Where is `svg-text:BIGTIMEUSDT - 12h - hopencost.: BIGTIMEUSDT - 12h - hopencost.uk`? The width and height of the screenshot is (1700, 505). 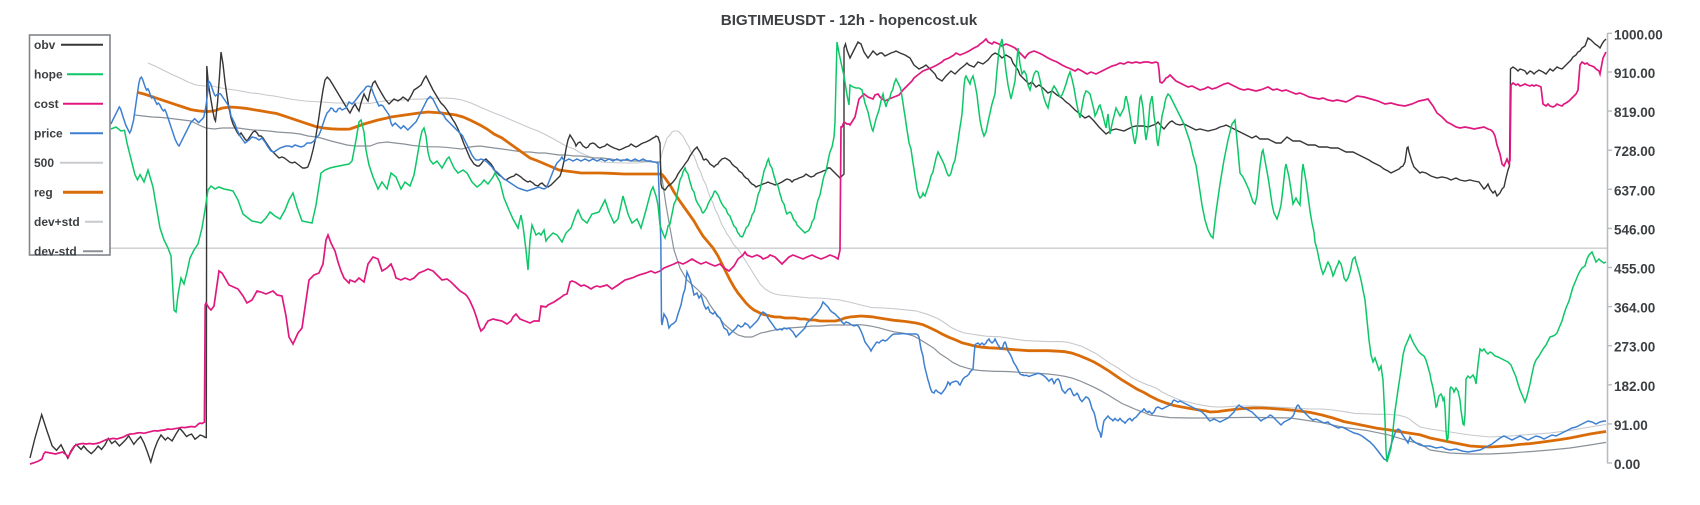 svg-text:BIGTIMEUSDT - 12h - hopencost.: BIGTIMEUSDT - 12h - hopencost.uk is located at coordinates (849, 20).